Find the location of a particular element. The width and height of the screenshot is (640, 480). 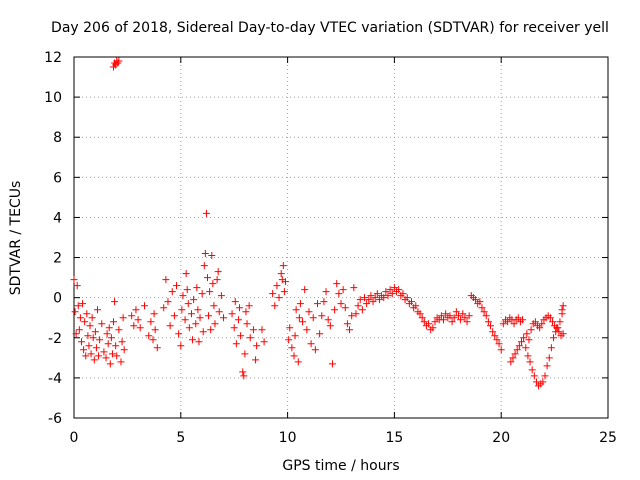

y-tick-label: 10 is located at coordinates (53, 98).